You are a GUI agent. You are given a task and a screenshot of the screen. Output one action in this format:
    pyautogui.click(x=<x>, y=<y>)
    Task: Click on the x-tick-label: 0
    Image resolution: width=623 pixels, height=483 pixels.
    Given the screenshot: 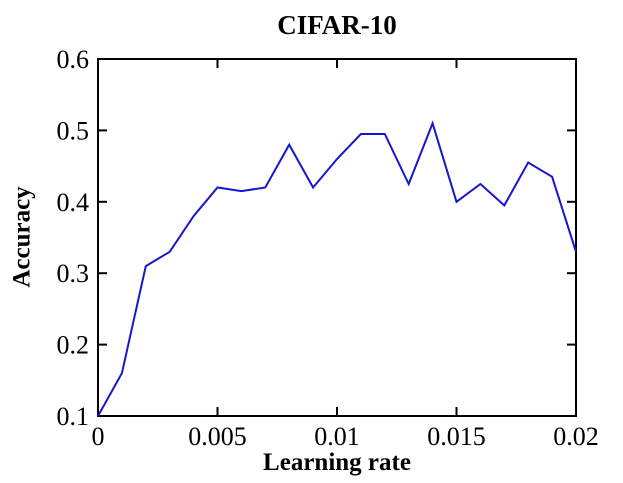 What is the action you would take?
    pyautogui.click(x=98, y=436)
    